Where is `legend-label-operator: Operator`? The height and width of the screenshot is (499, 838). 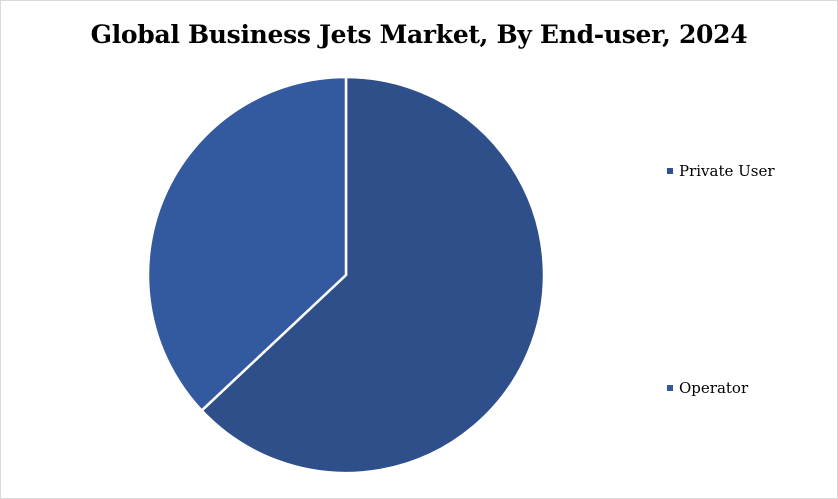
legend-label-operator: Operator is located at coordinates (714, 388).